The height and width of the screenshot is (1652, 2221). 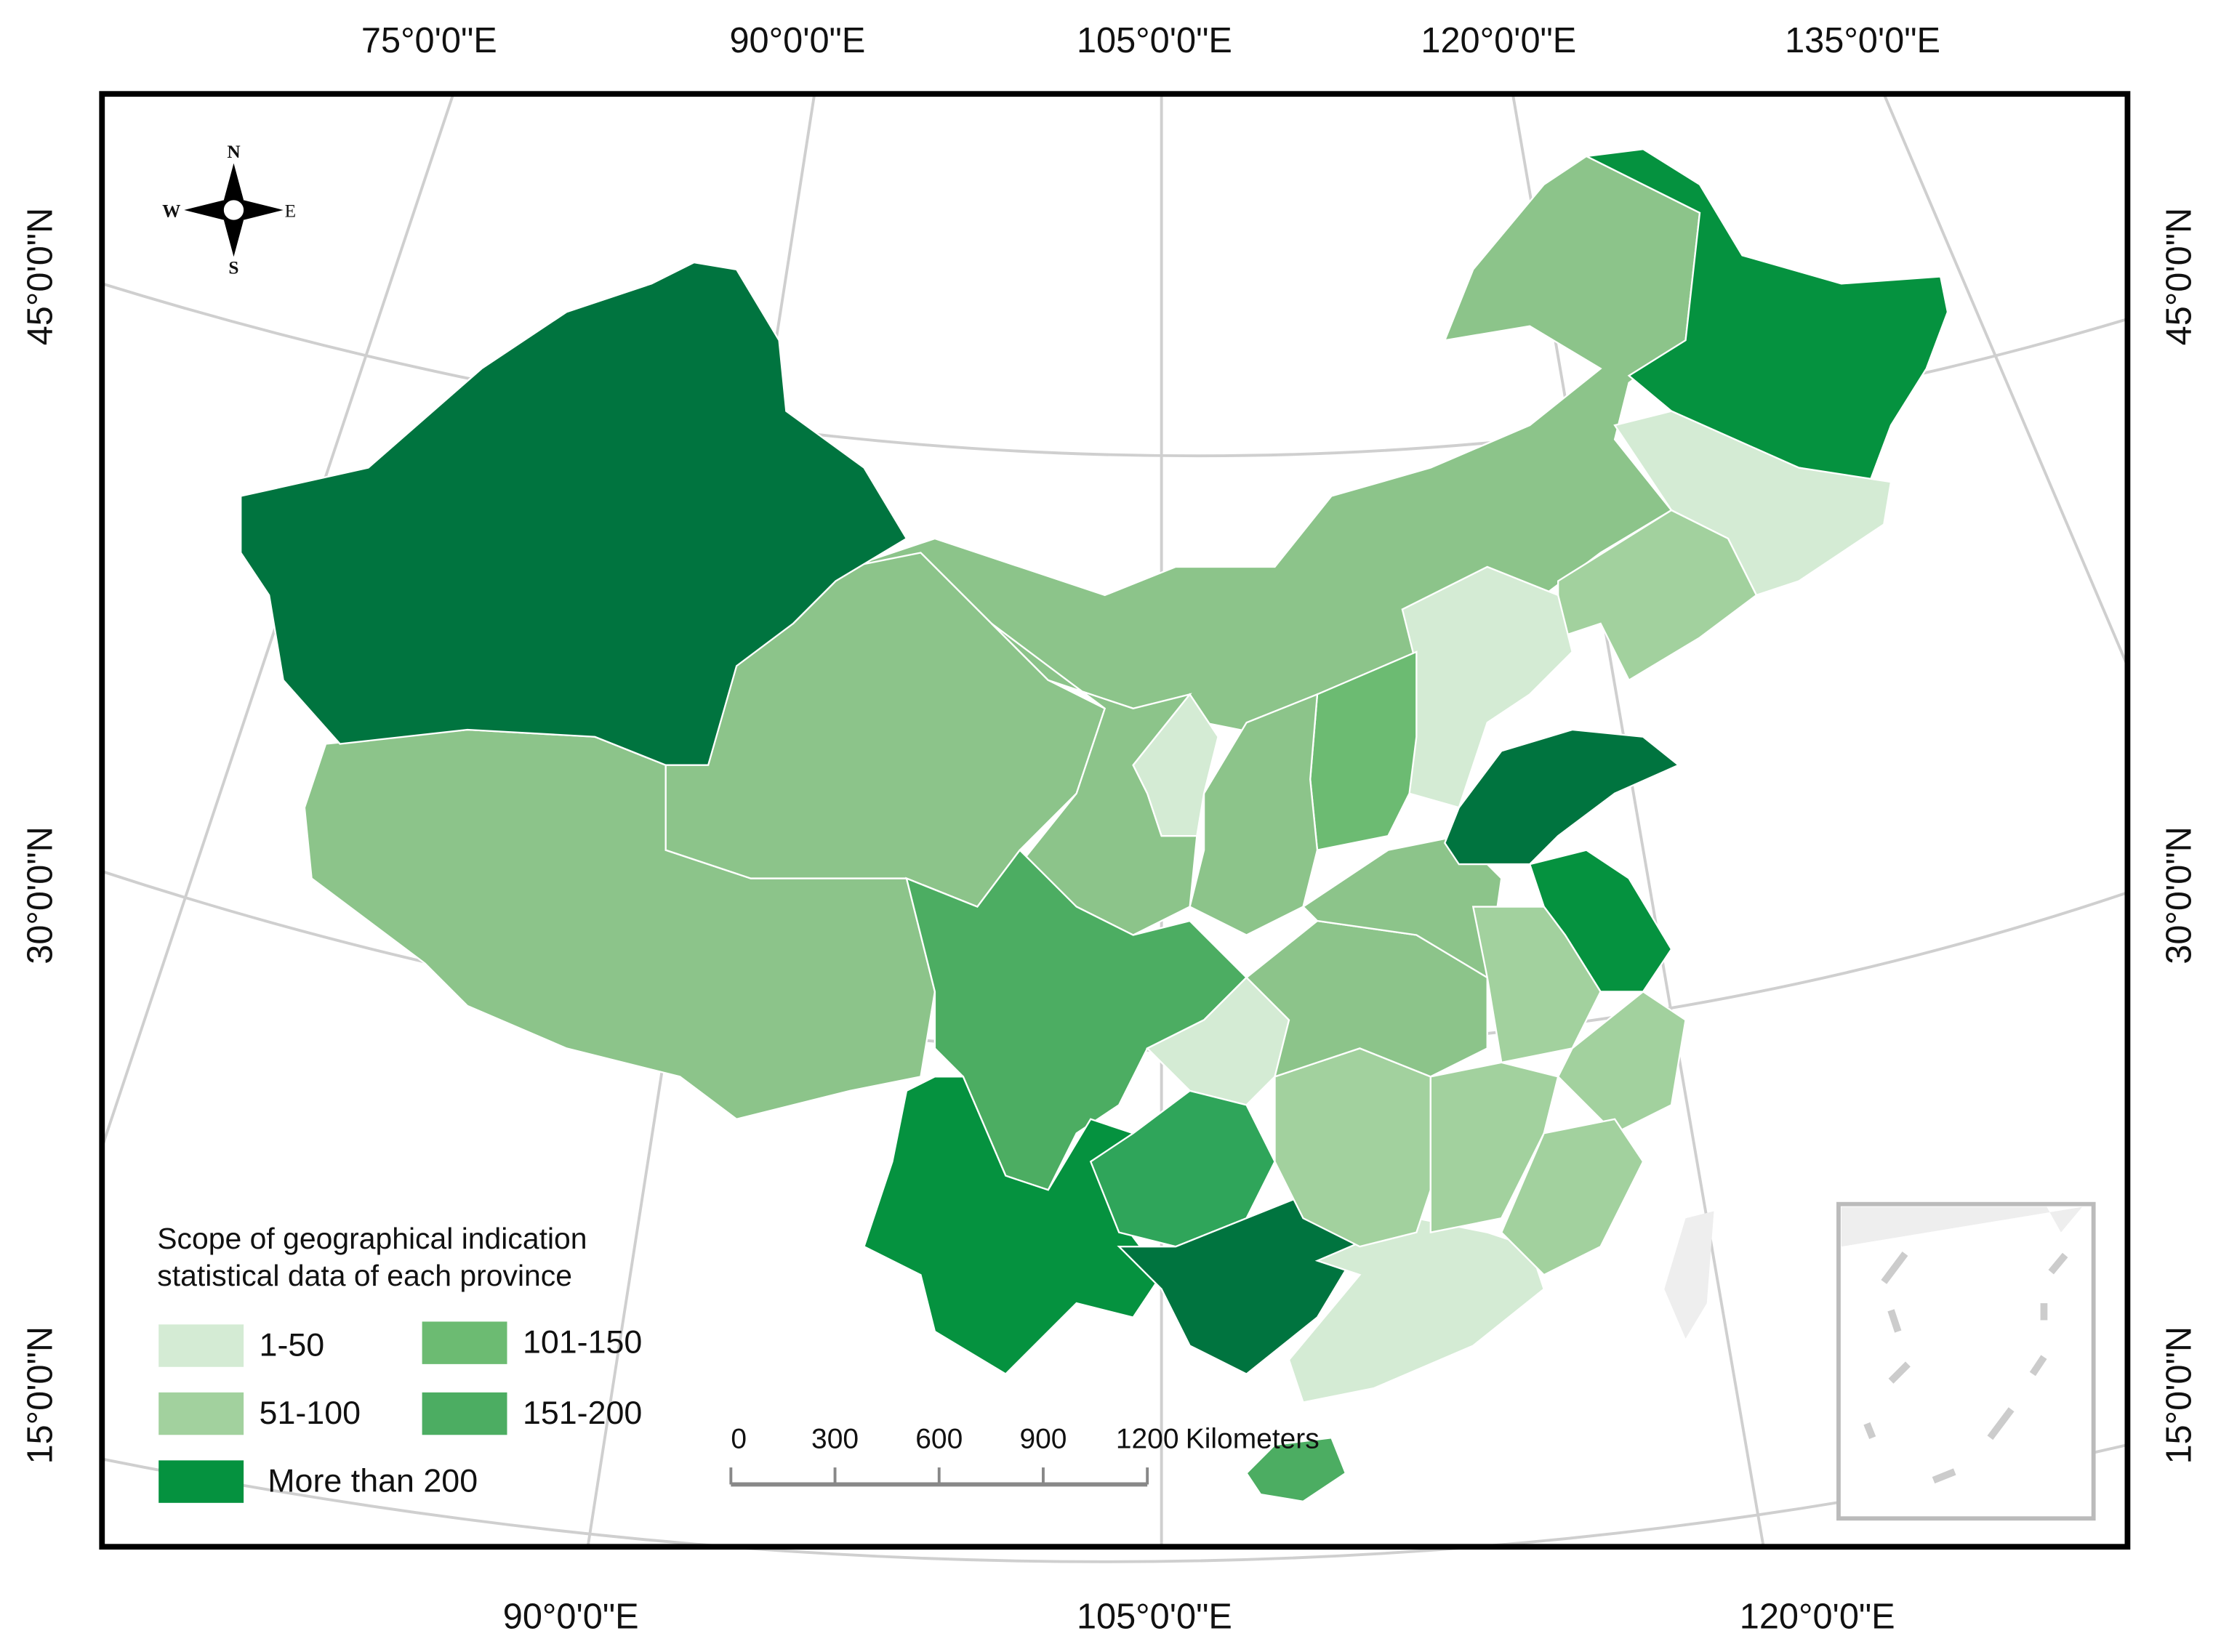 I want to click on compass-n: N, so click(x=233, y=152).